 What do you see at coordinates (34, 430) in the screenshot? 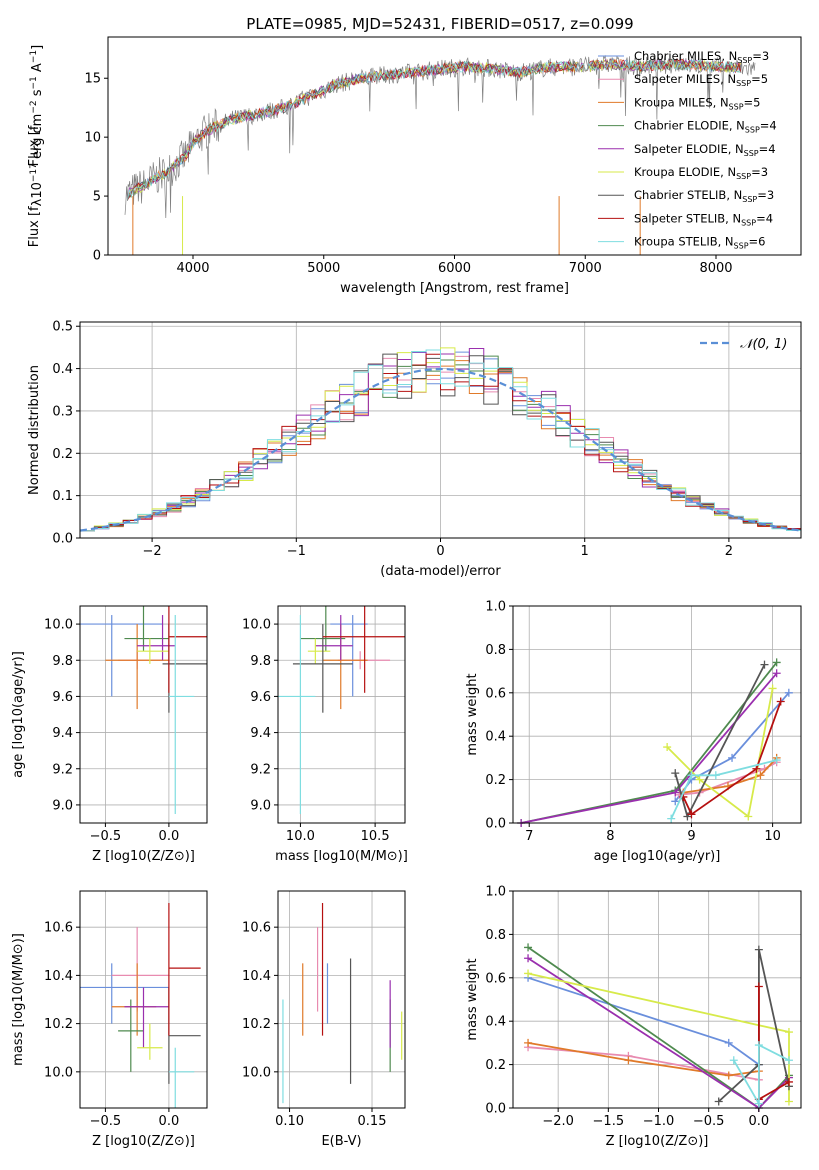
I see `y-axis-label: Normed distribution` at bounding box center [34, 430].